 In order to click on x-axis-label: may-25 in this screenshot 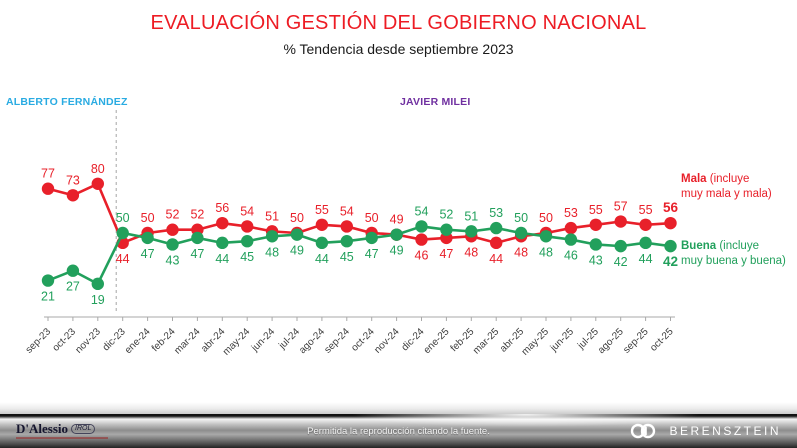, I will do `click(536, 342)`.